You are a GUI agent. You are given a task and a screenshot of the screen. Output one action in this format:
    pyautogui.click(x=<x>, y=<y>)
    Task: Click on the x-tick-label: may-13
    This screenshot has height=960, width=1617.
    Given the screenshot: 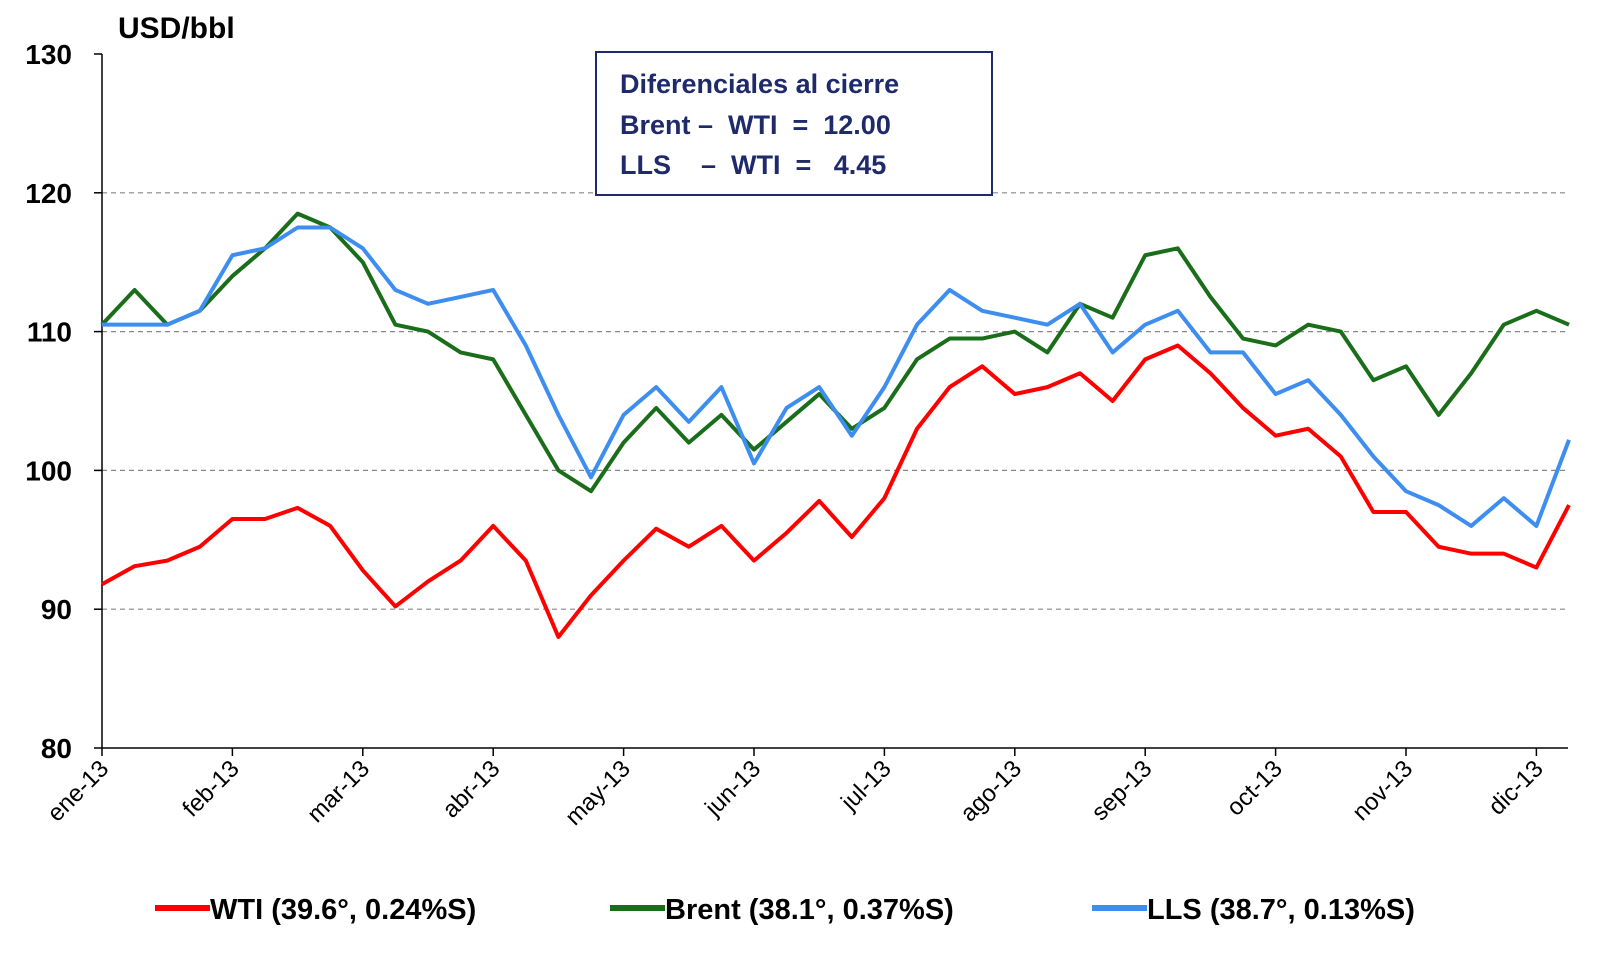 What is the action you would take?
    pyautogui.click(x=598, y=793)
    